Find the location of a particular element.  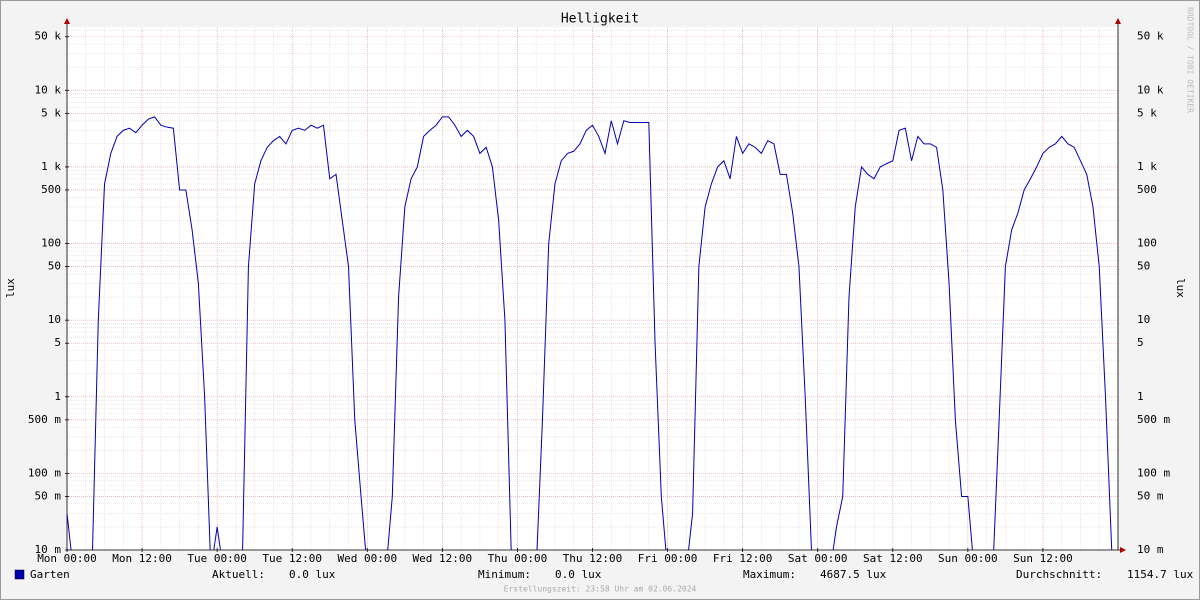

x-tick-label: Fri 00:00 is located at coordinates (668, 558).